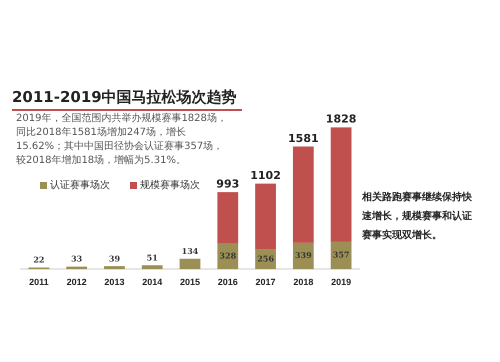 The image size is (500, 362). Describe the element at coordinates (152, 257) in the screenshot. I see `data-label: 51` at that location.